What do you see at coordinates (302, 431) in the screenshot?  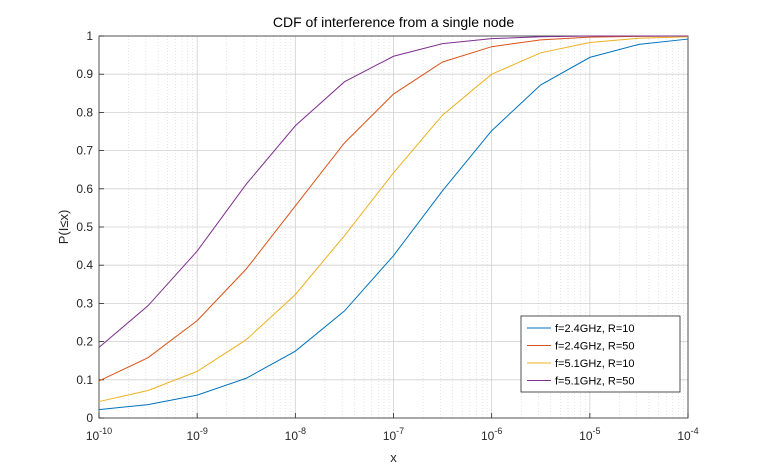 I see `x-tick-exponent: -8` at bounding box center [302, 431].